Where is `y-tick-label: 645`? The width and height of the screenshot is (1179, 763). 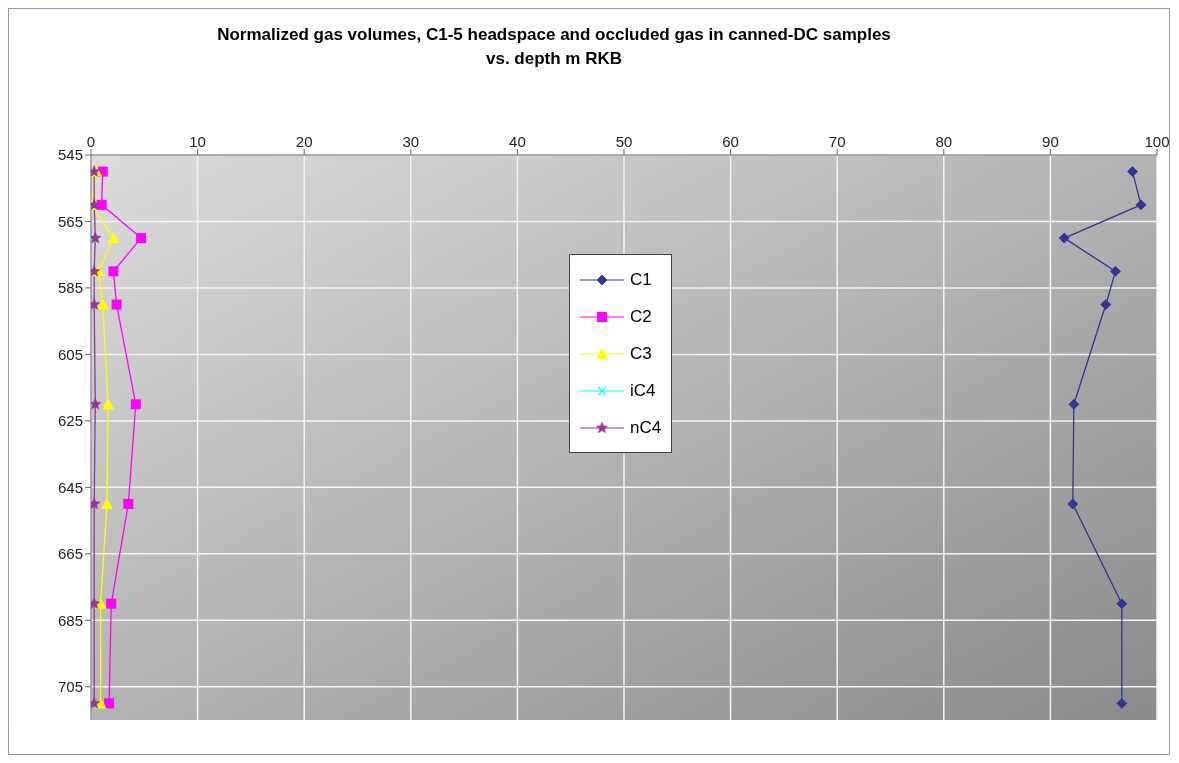 y-tick-label: 645 is located at coordinates (70, 487).